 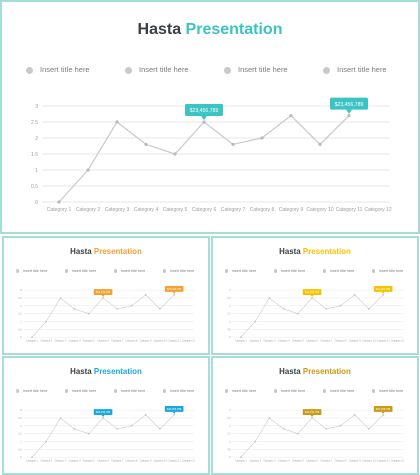 What do you see at coordinates (326, 372) in the screenshot?
I see `title-word2: Presentation` at bounding box center [326, 372].